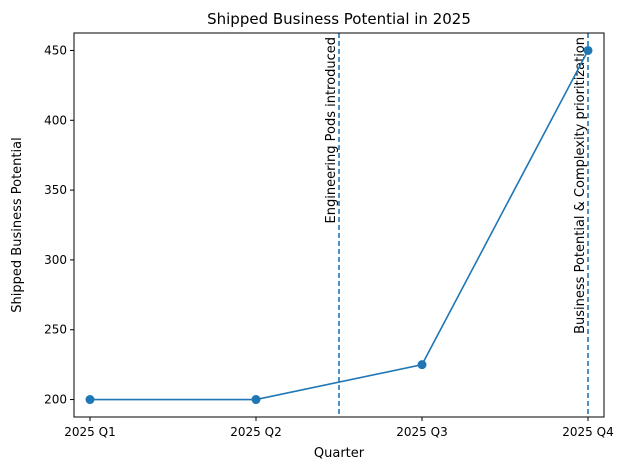 Image resolution: width=627 pixels, height=470 pixels. Describe the element at coordinates (255, 432) in the screenshot. I see `x-tick-label: 2025 Q2` at that location.